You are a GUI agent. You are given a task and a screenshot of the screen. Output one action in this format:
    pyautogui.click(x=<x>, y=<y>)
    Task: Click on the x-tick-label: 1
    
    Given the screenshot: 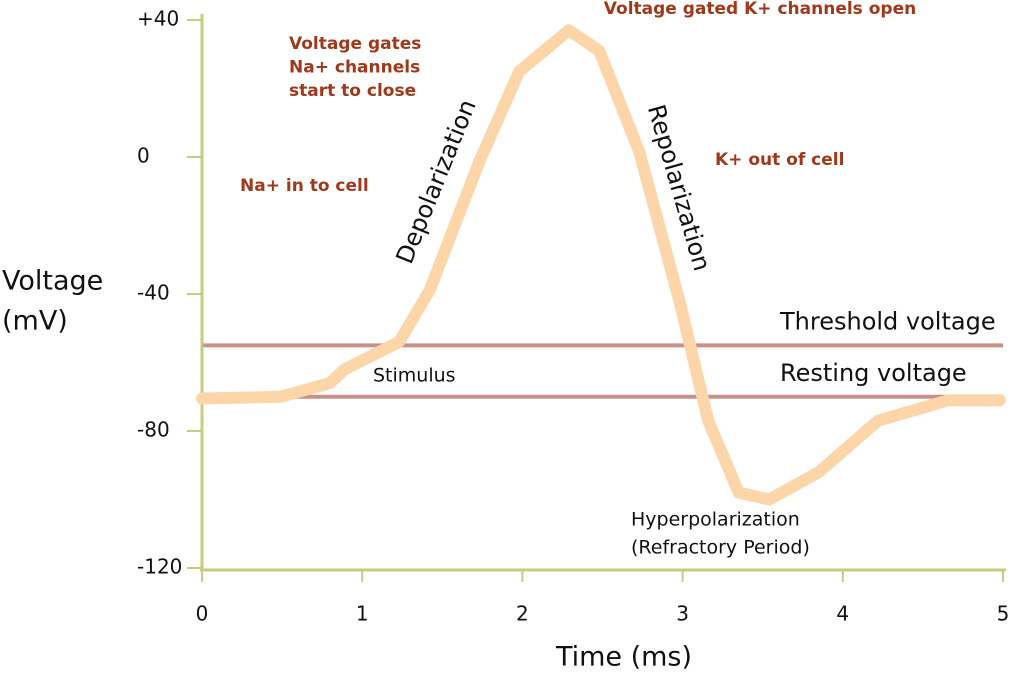 What is the action you would take?
    pyautogui.click(x=362, y=614)
    